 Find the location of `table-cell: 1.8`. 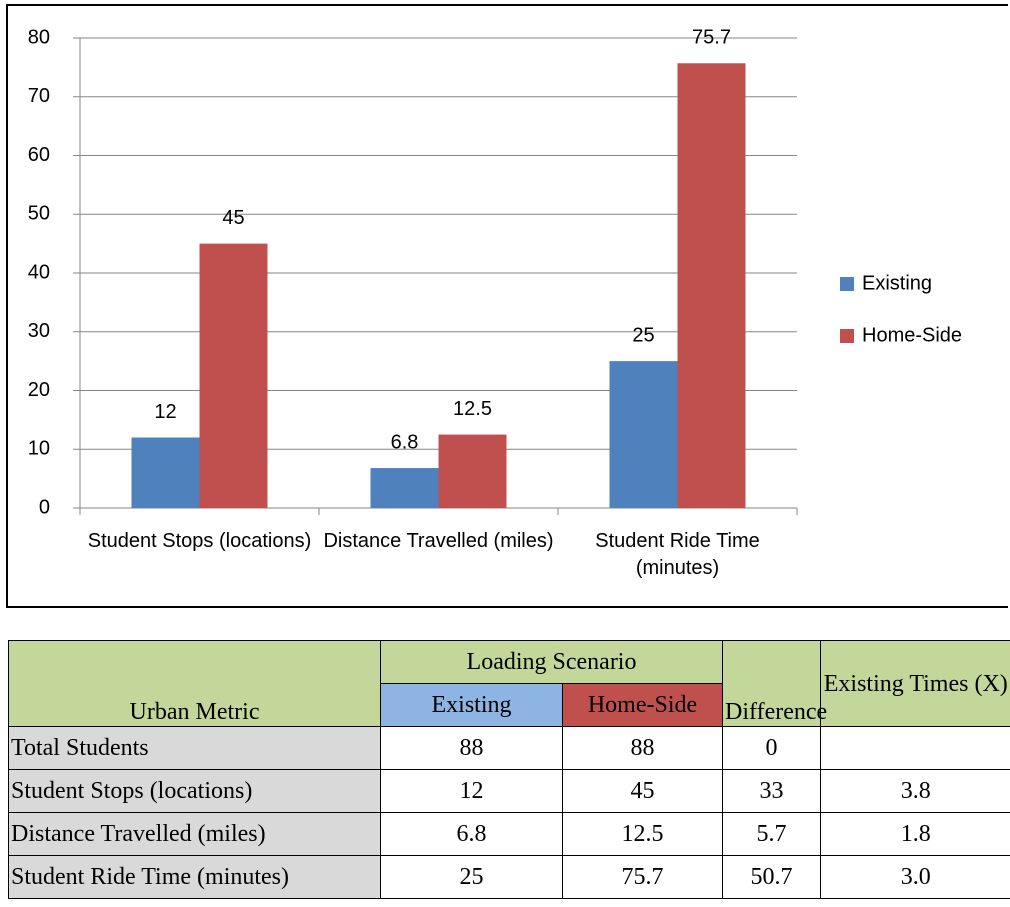

table-cell: 1.8 is located at coordinates (915, 834).